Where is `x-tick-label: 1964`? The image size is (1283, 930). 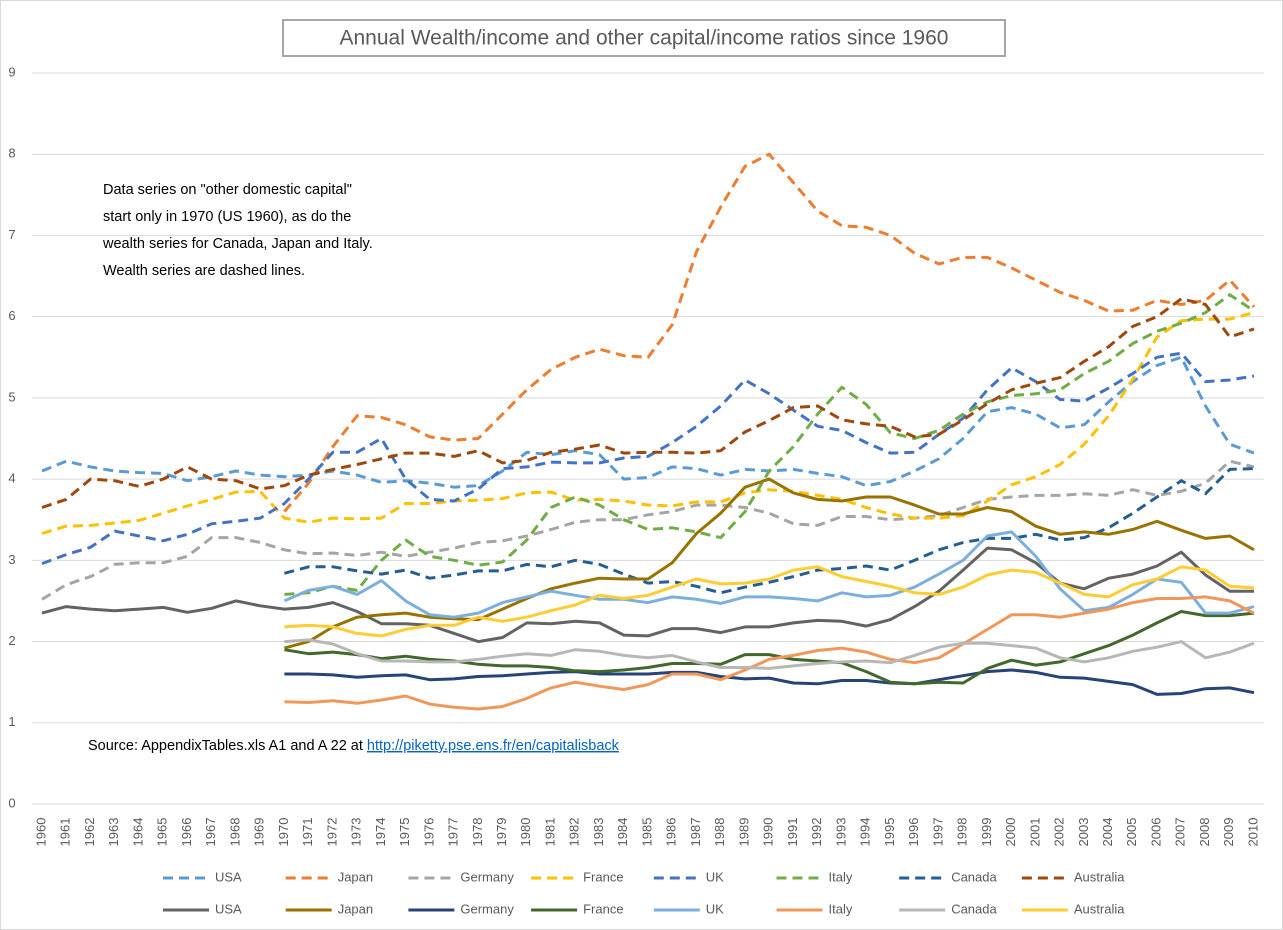
x-tick-label: 1964 is located at coordinates (137, 832).